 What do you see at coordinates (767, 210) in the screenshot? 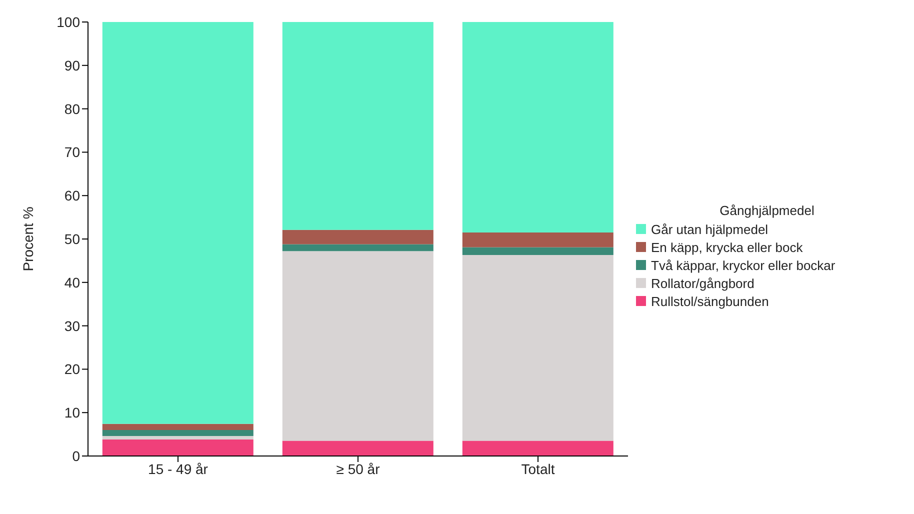
I see `legend-title: Gånghjälpmedel` at bounding box center [767, 210].